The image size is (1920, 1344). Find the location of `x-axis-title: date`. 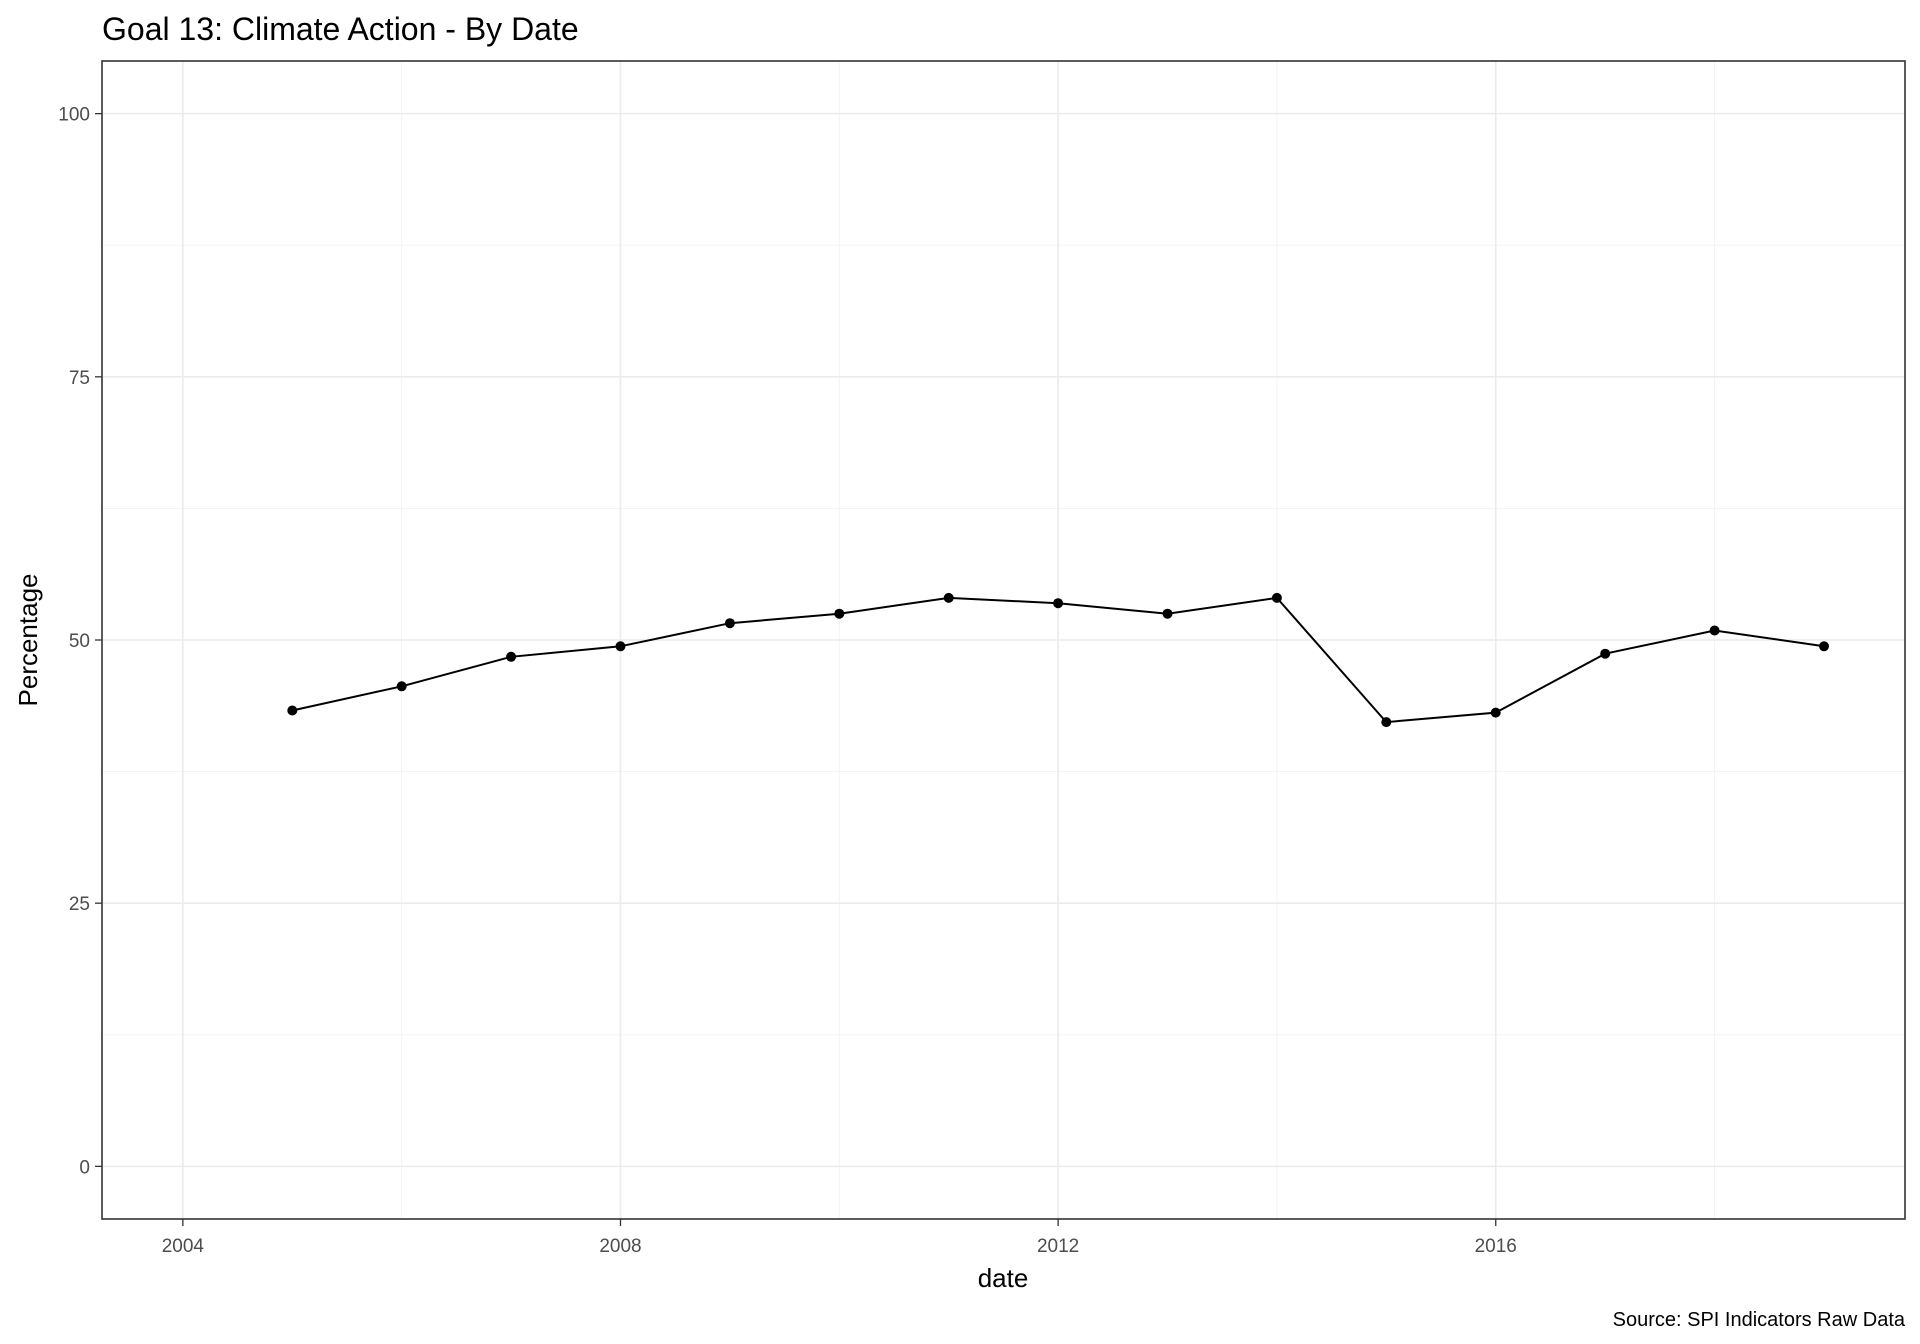

x-axis-title: date is located at coordinates (1003, 1278).